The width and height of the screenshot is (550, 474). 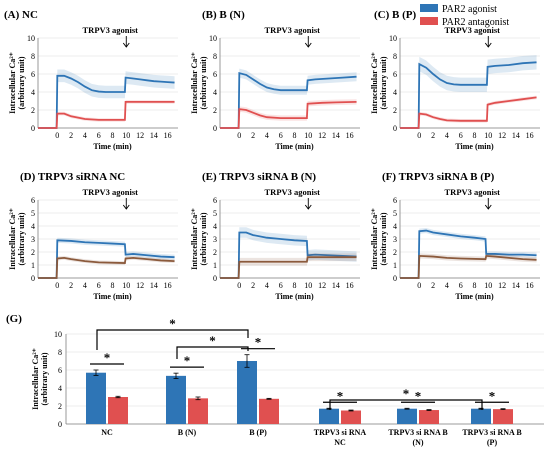 What do you see at coordinates (99, 135) in the screenshot?
I see `x-tick-label: 6` at bounding box center [99, 135].